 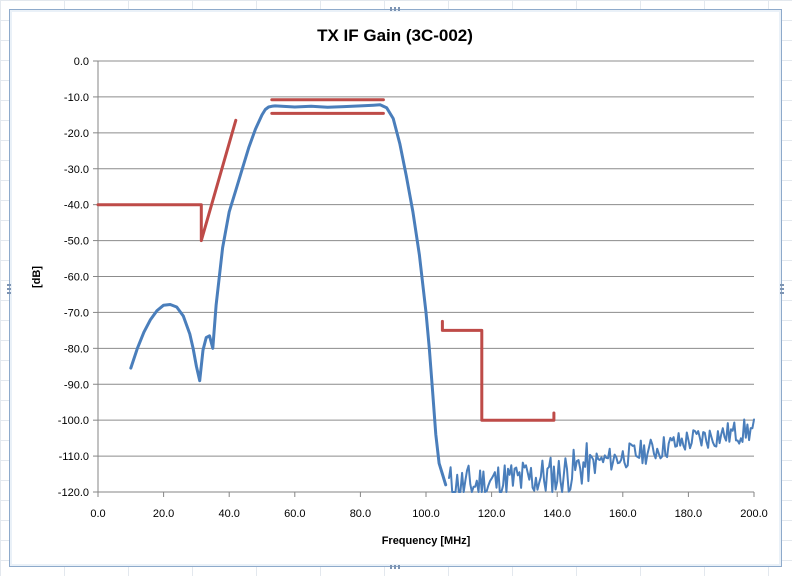 I want to click on resize-handle-top-icon, so click(x=396, y=9).